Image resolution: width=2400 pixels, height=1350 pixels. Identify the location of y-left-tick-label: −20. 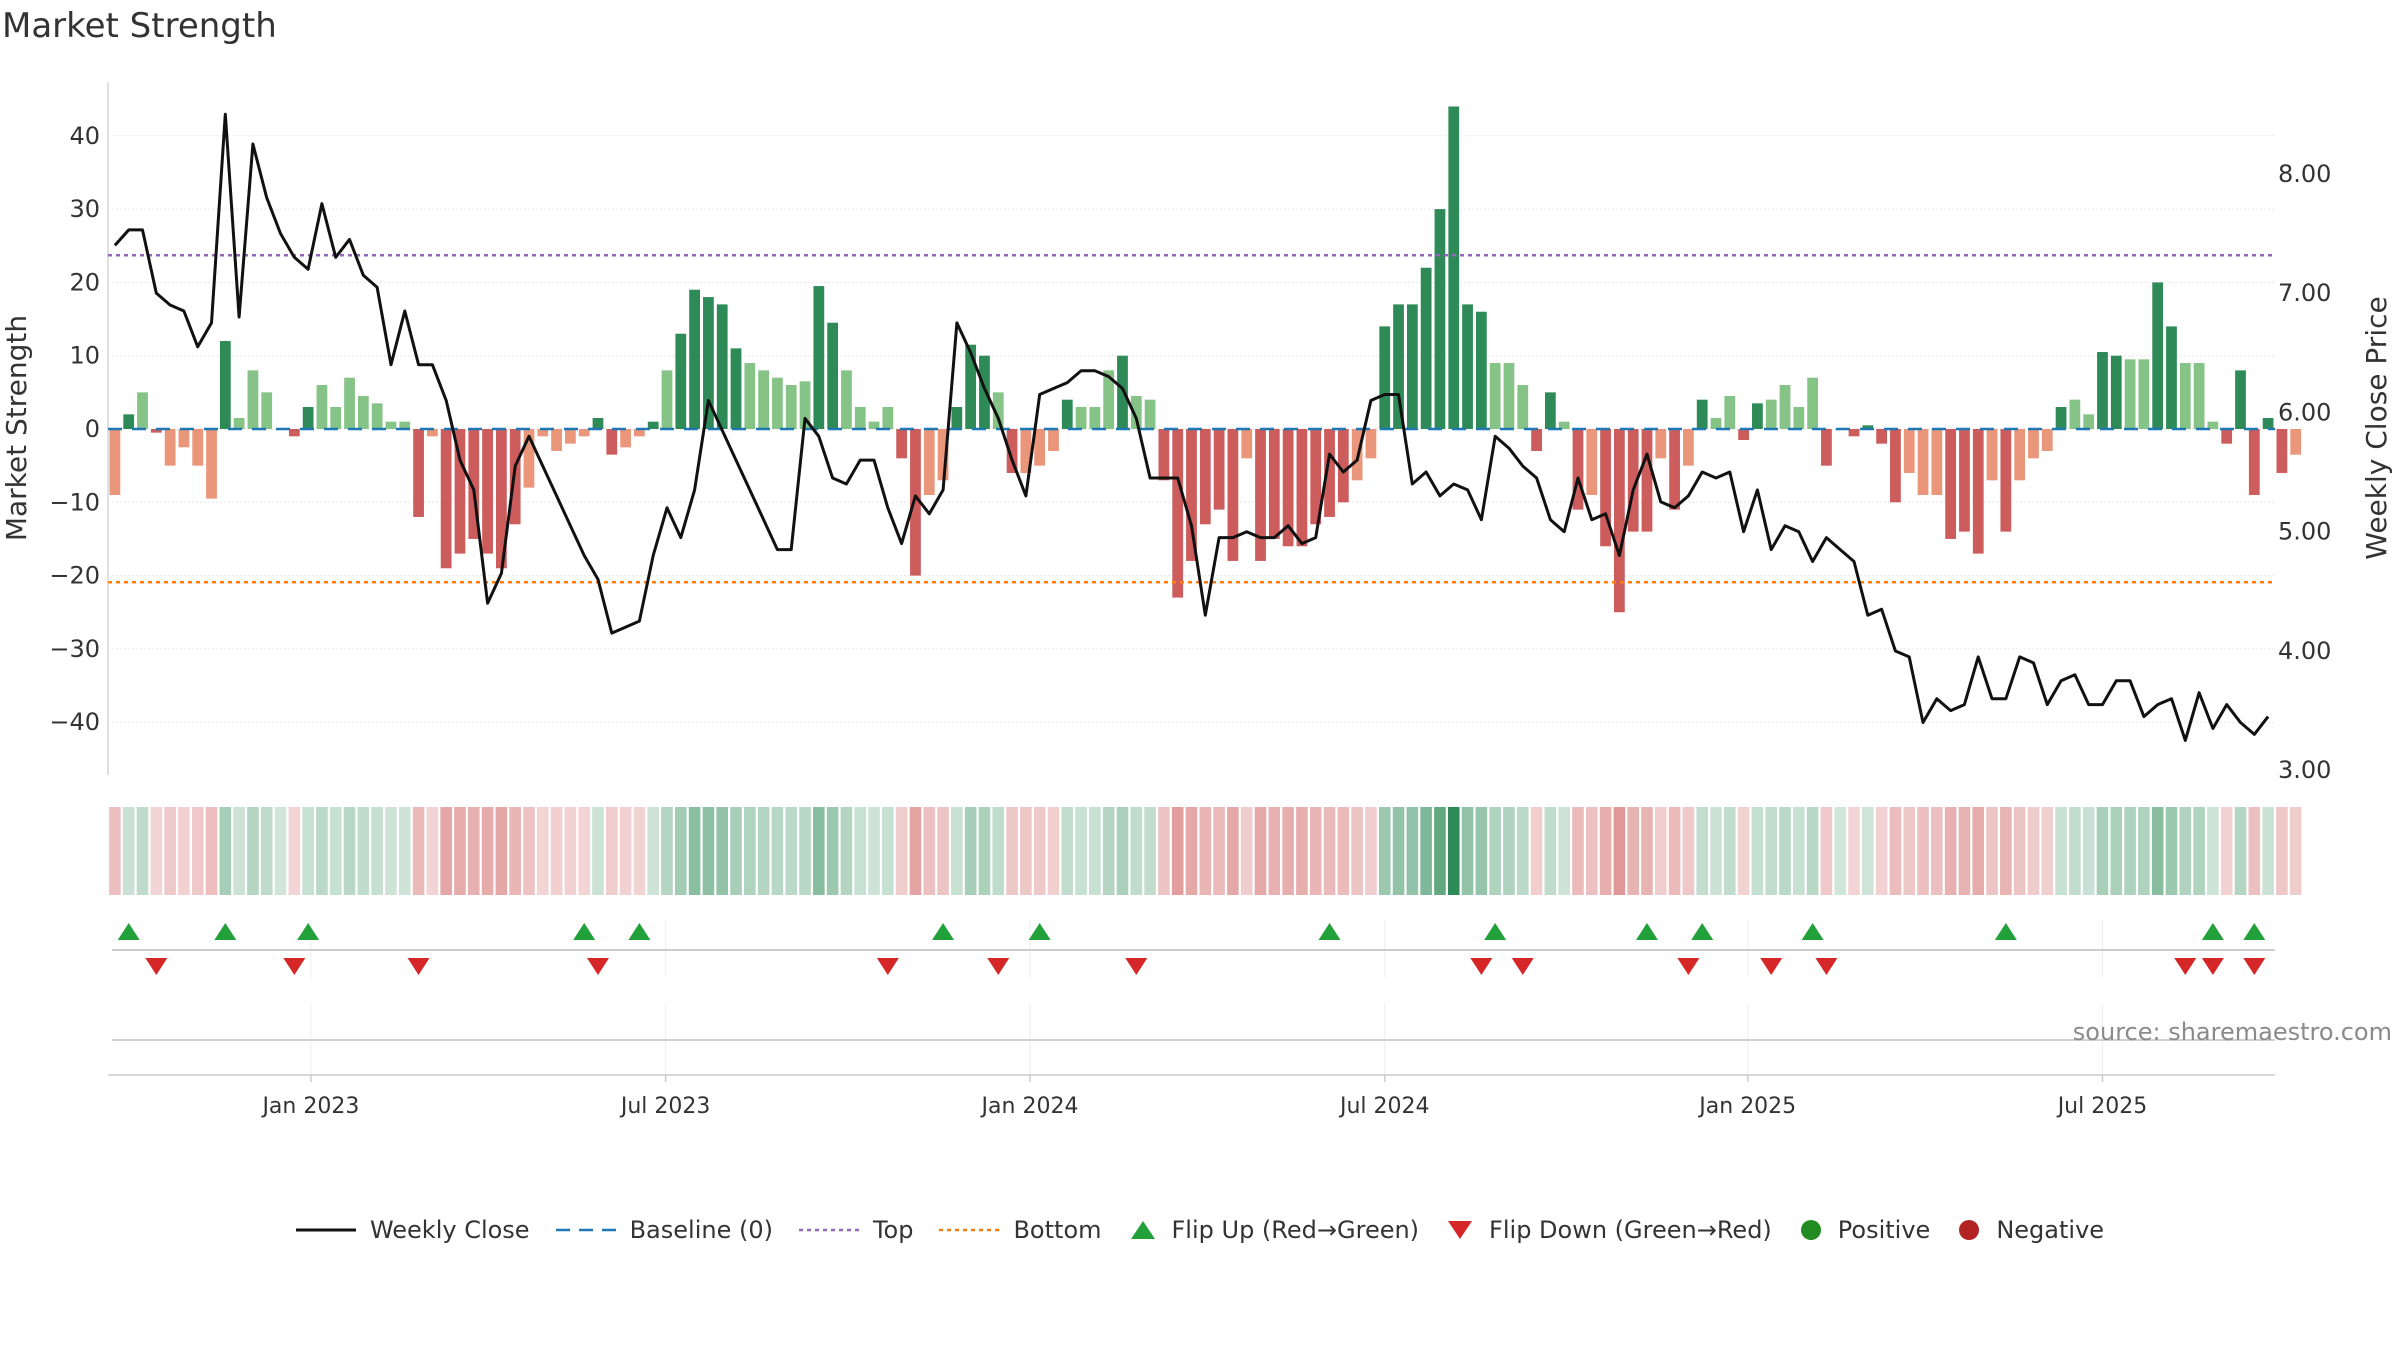
(74, 576).